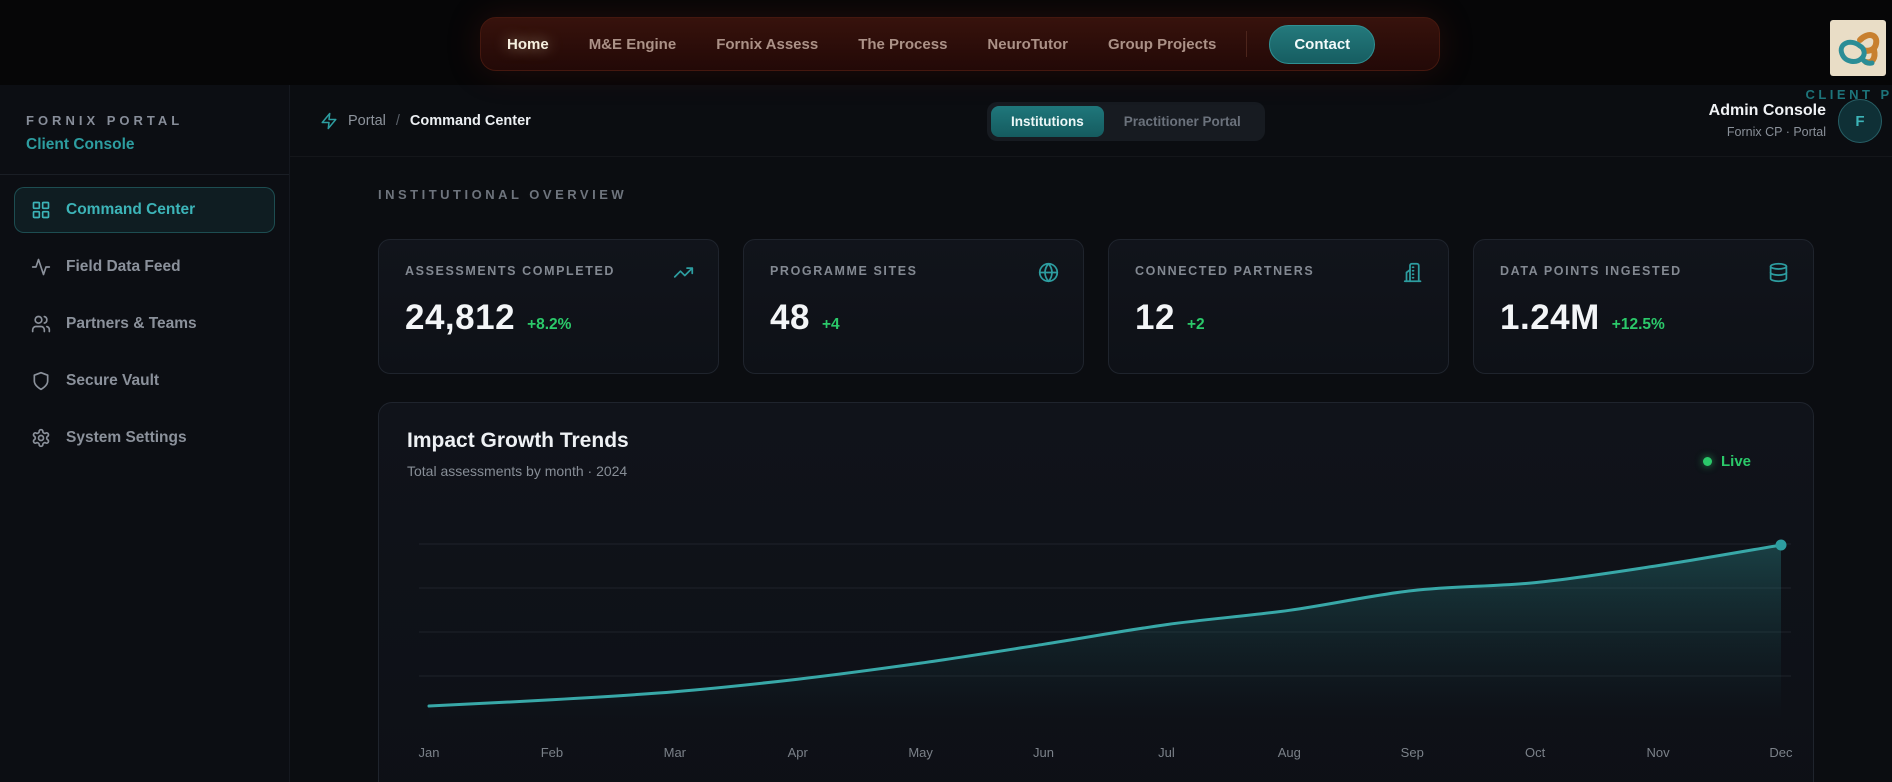 This screenshot has width=1892, height=782. What do you see at coordinates (1278, 306) in the screenshot?
I see `stat-card-connected-partners: CONNECTED PARTNERS 12 +2` at bounding box center [1278, 306].